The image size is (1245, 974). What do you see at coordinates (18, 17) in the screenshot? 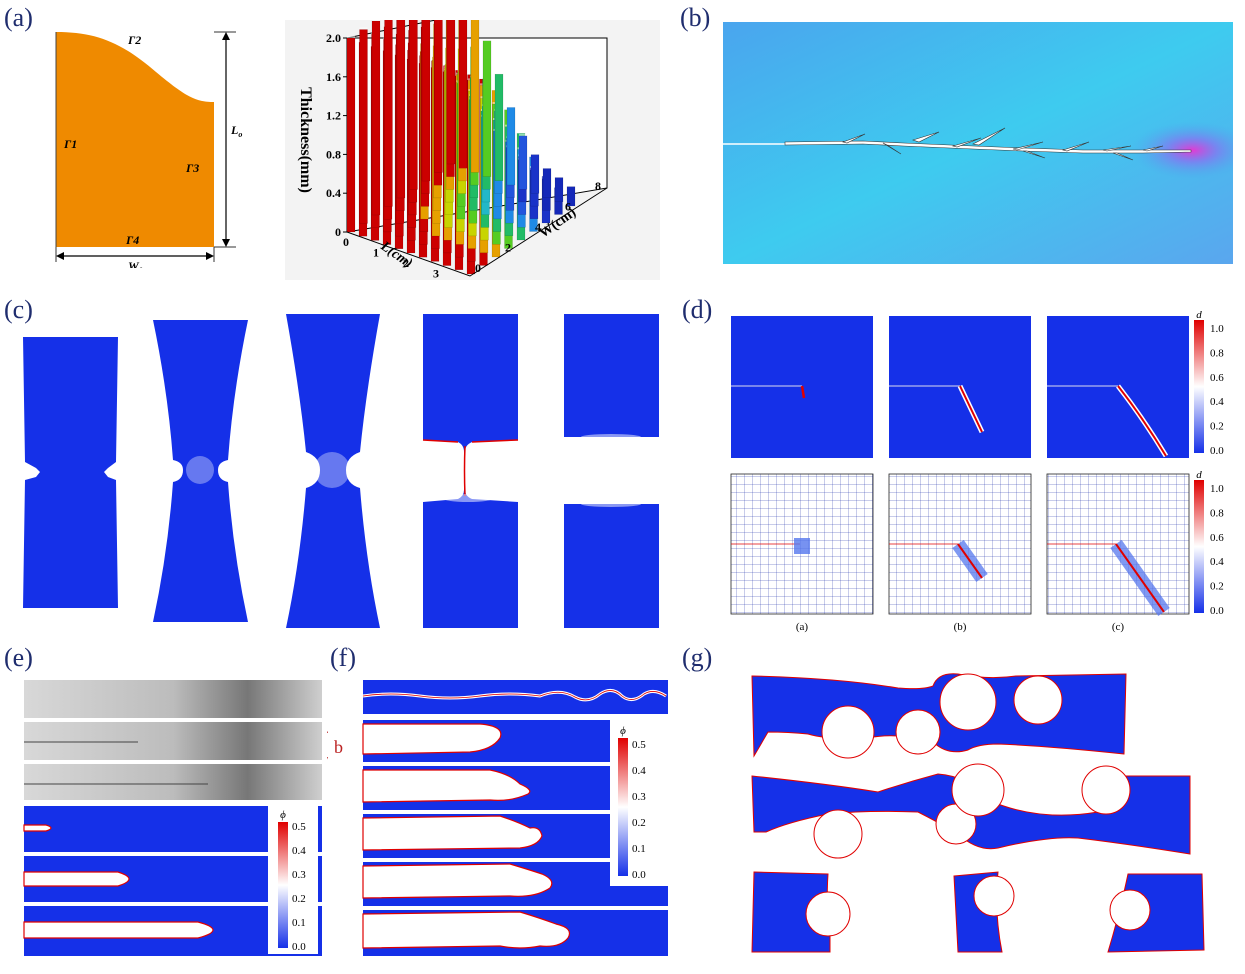
I see `panel-label-a: (a)` at bounding box center [18, 17].